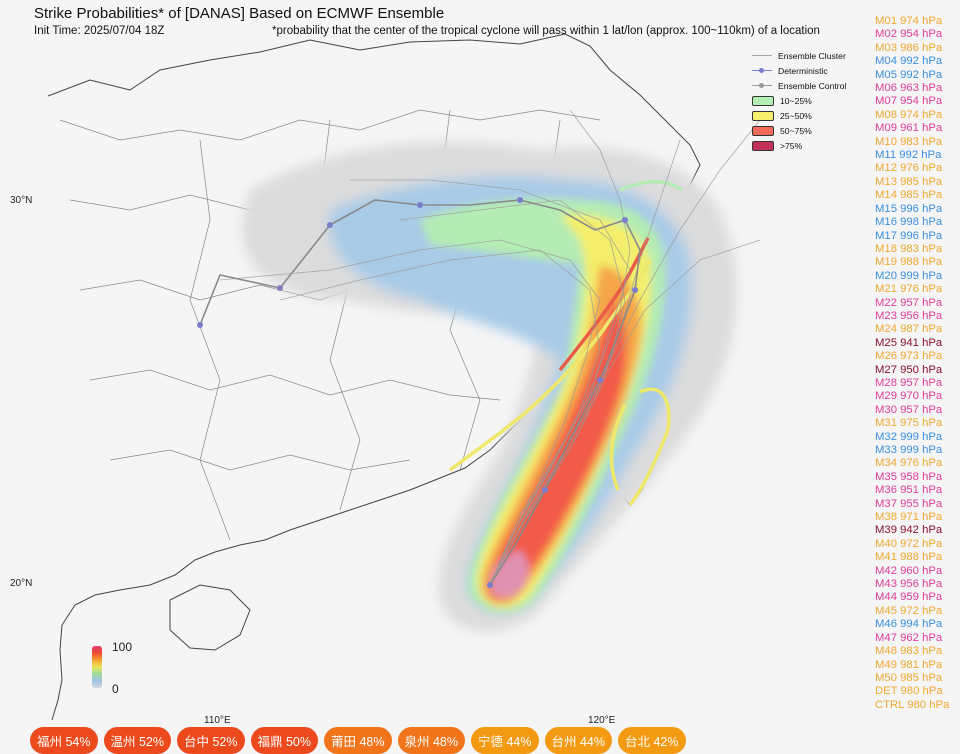 This screenshot has width=960, height=754. I want to click on lat-label-20: 20°N, so click(21, 583).